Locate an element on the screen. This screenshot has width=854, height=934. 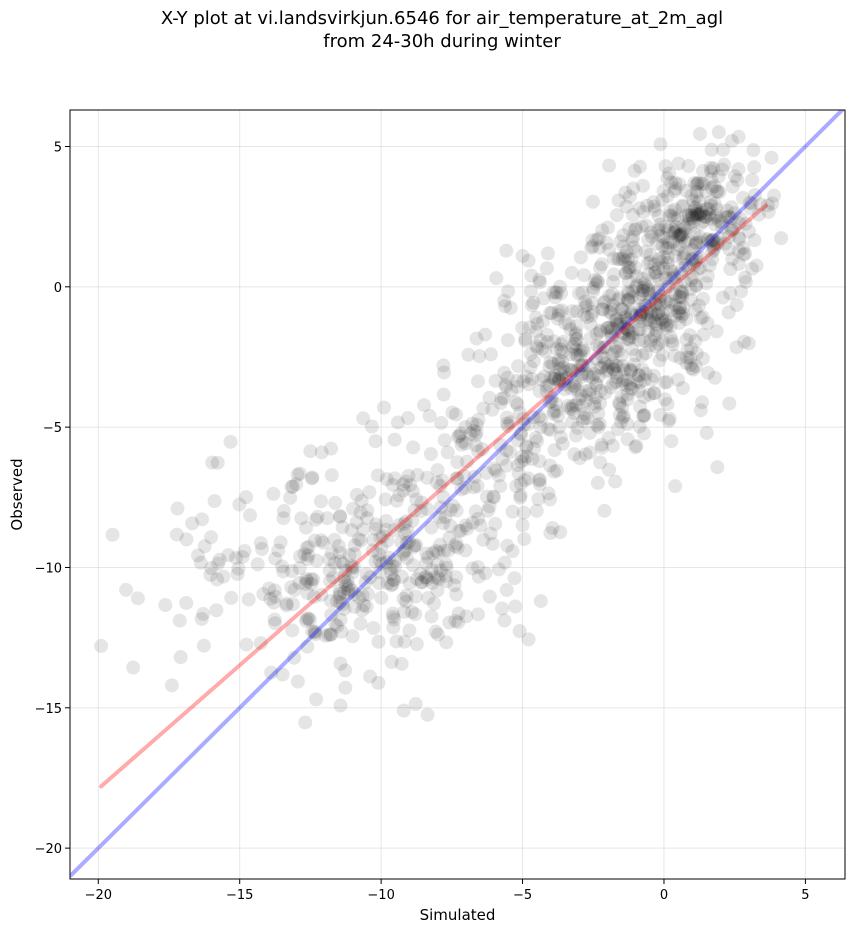
x-tick-label: 5 is located at coordinates (805, 895).